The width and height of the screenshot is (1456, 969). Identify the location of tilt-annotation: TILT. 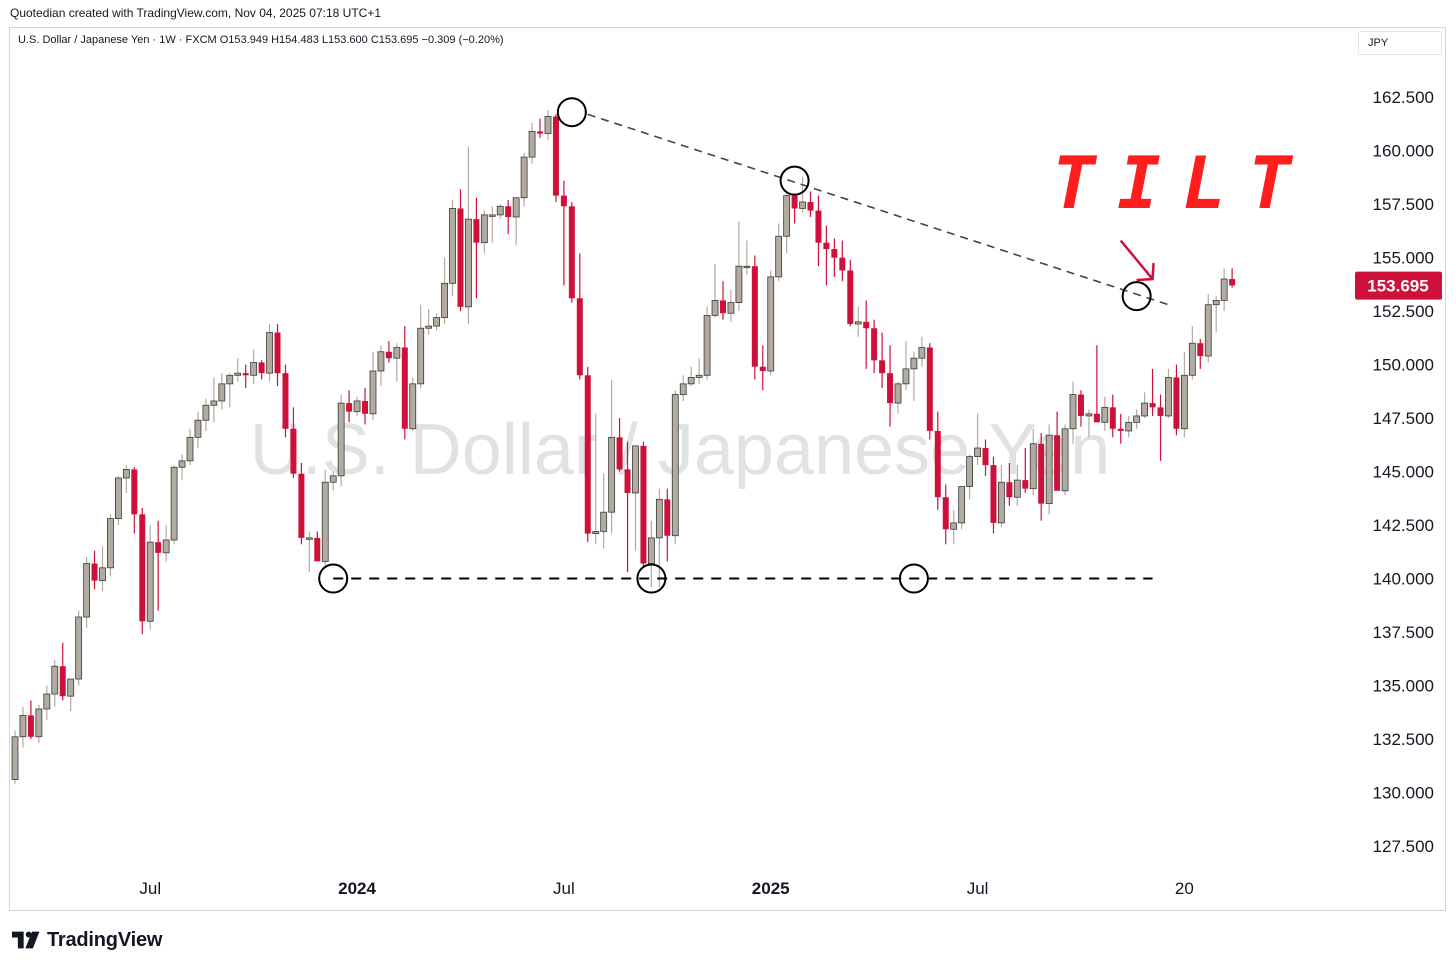
(1182, 183).